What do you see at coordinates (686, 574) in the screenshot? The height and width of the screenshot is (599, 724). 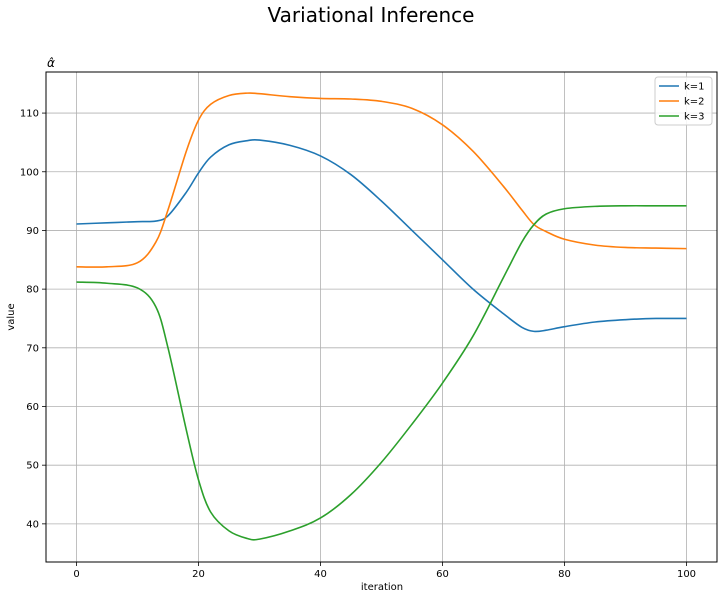 I see `x-tick-label: 100` at bounding box center [686, 574].